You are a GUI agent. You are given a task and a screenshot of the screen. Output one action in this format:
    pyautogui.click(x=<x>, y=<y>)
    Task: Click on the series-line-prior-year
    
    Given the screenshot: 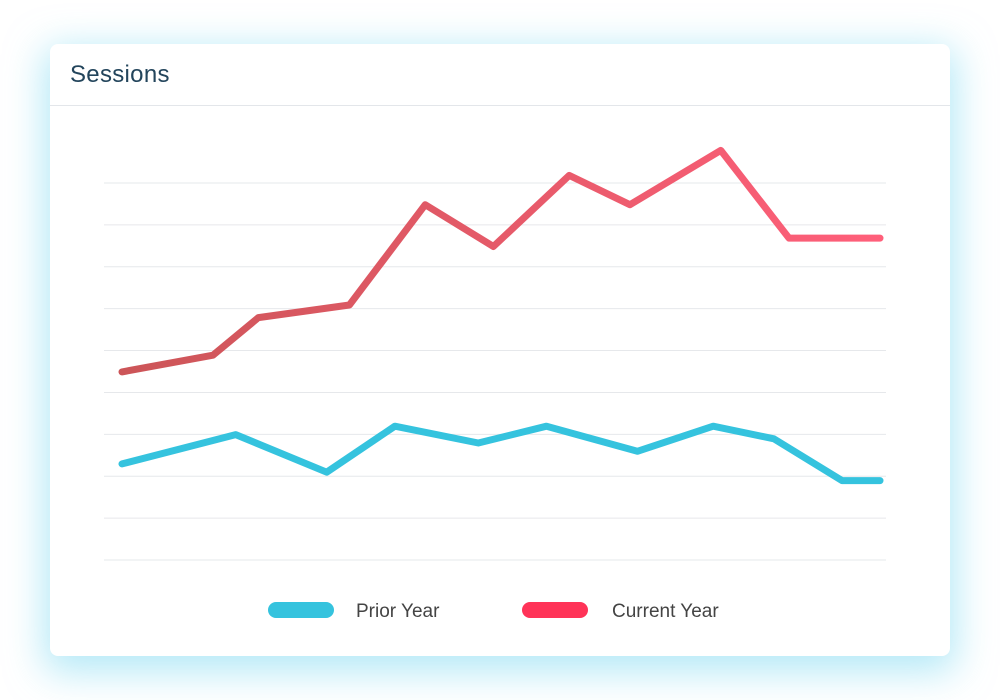 What is the action you would take?
    pyautogui.click(x=501, y=453)
    